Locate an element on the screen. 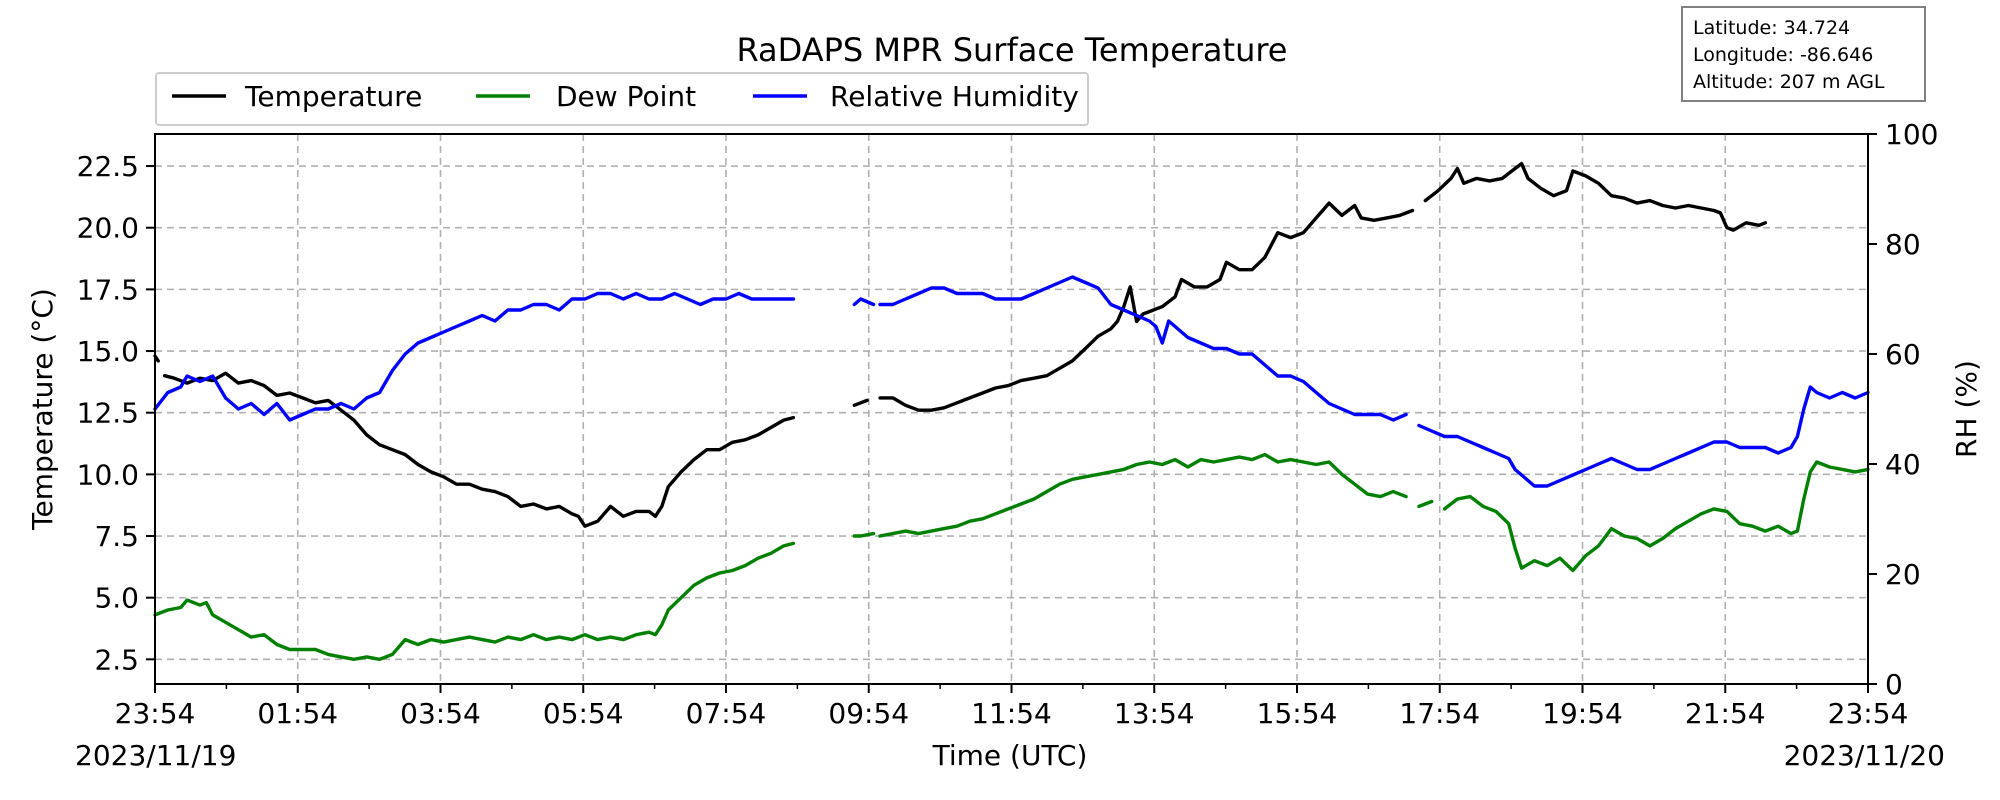 Image resolution: width=2000 pixels, height=800 pixels. x-tick-label: 21:54 is located at coordinates (1725, 713).